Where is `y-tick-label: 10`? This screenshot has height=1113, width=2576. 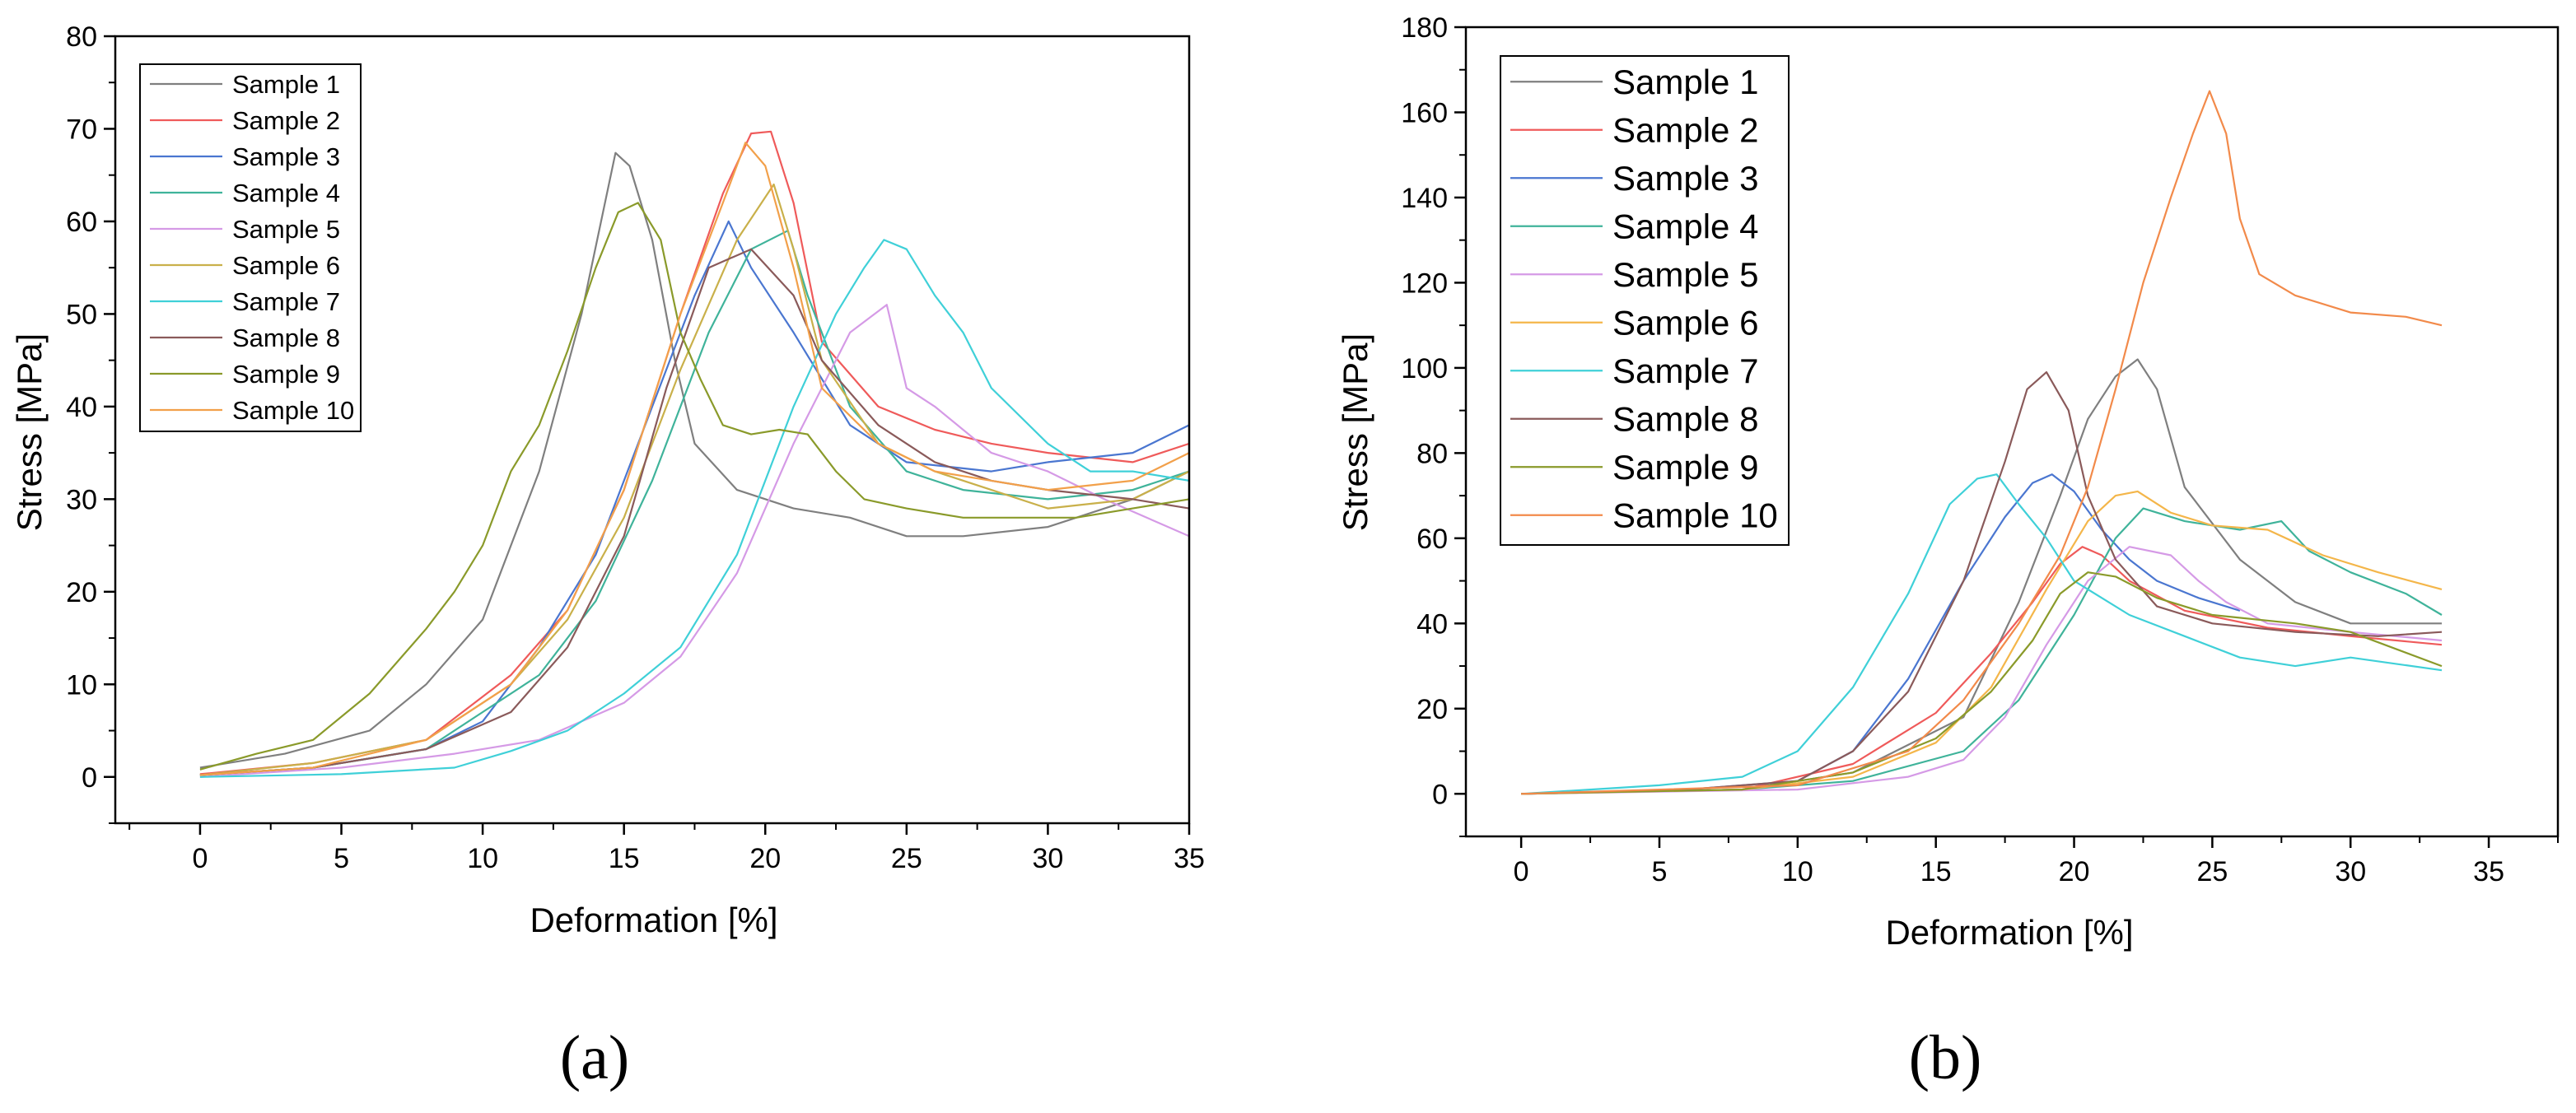
y-tick-label: 10 is located at coordinates (81, 685).